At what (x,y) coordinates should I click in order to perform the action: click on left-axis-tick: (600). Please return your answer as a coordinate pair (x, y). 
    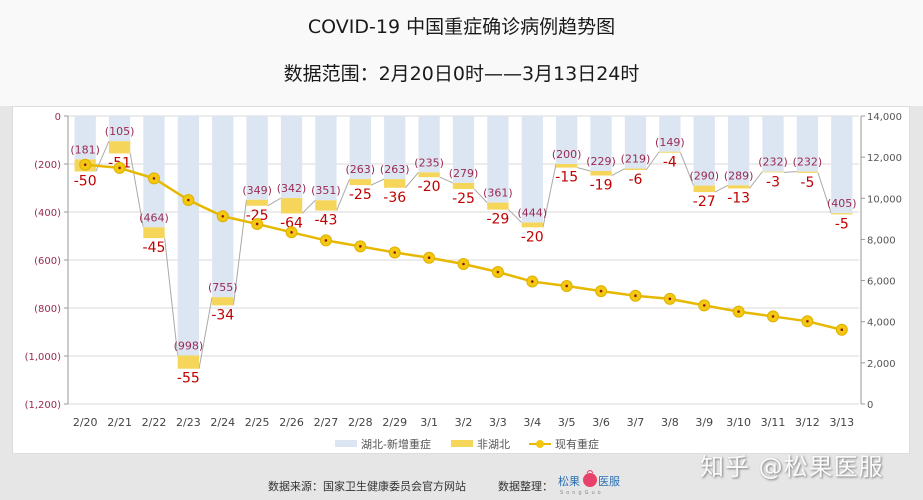
    Looking at the image, I should click on (47, 261).